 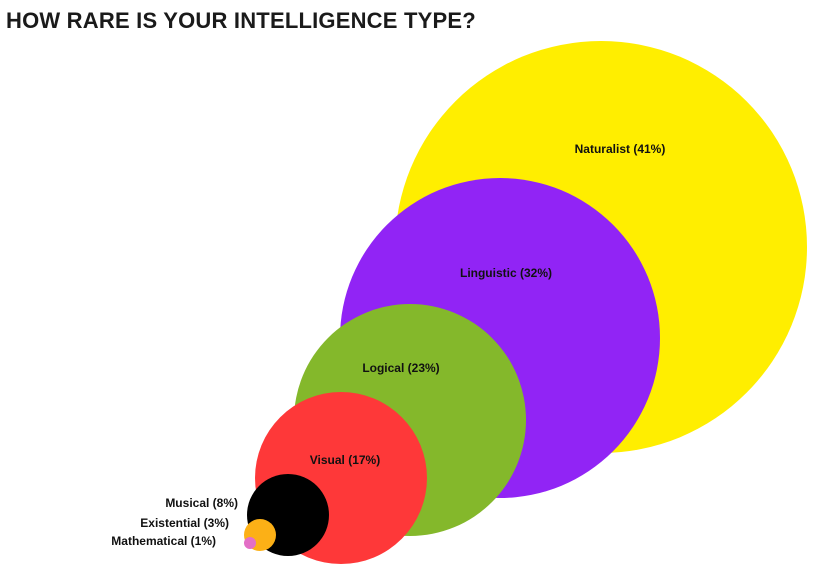 What do you see at coordinates (163, 541) in the screenshot?
I see `bubble-label-mathematical: Mathematical (1%)` at bounding box center [163, 541].